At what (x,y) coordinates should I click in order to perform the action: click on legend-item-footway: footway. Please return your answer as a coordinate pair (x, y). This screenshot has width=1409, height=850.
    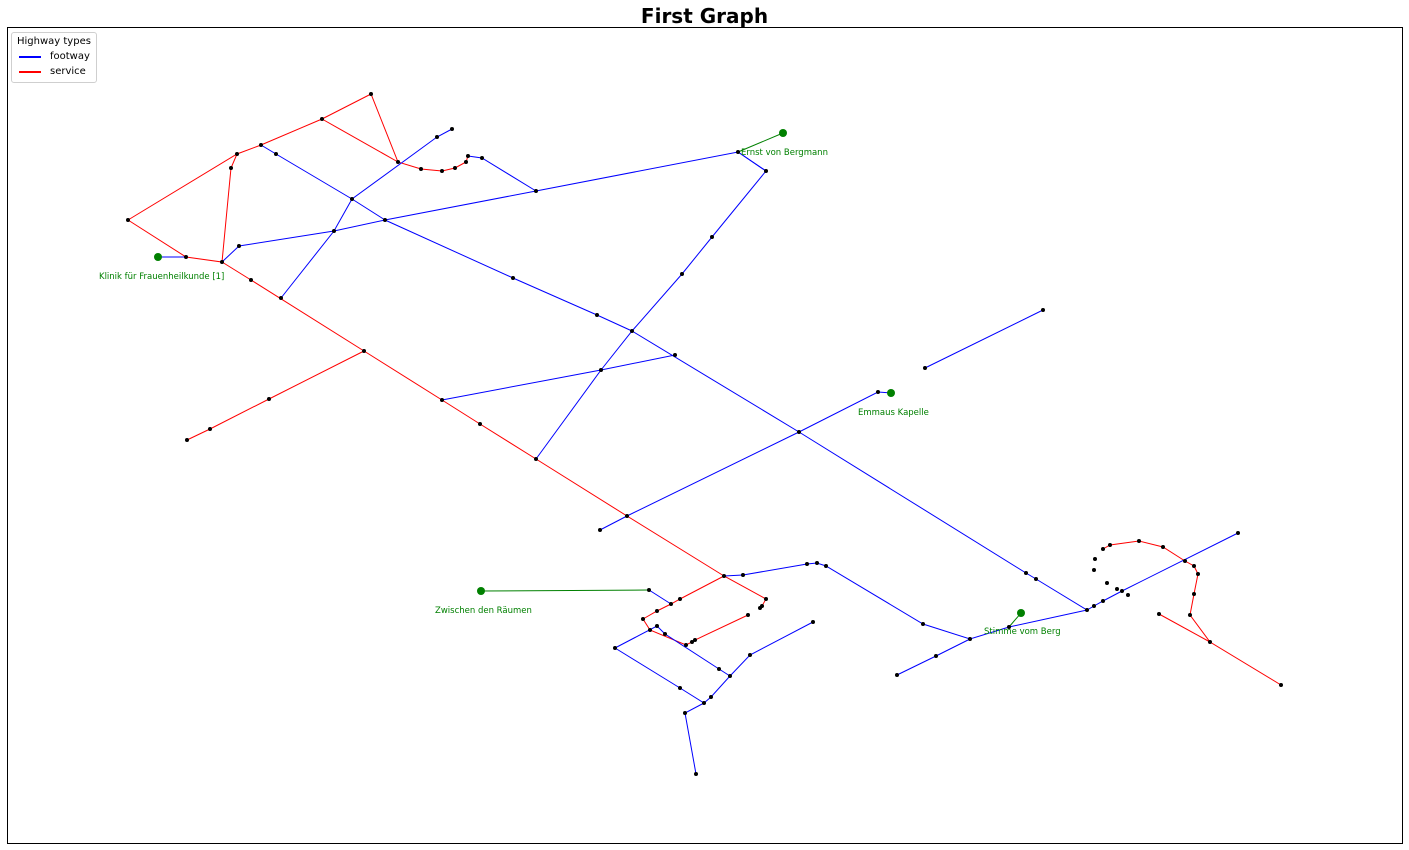
    Looking at the image, I should click on (54, 56).